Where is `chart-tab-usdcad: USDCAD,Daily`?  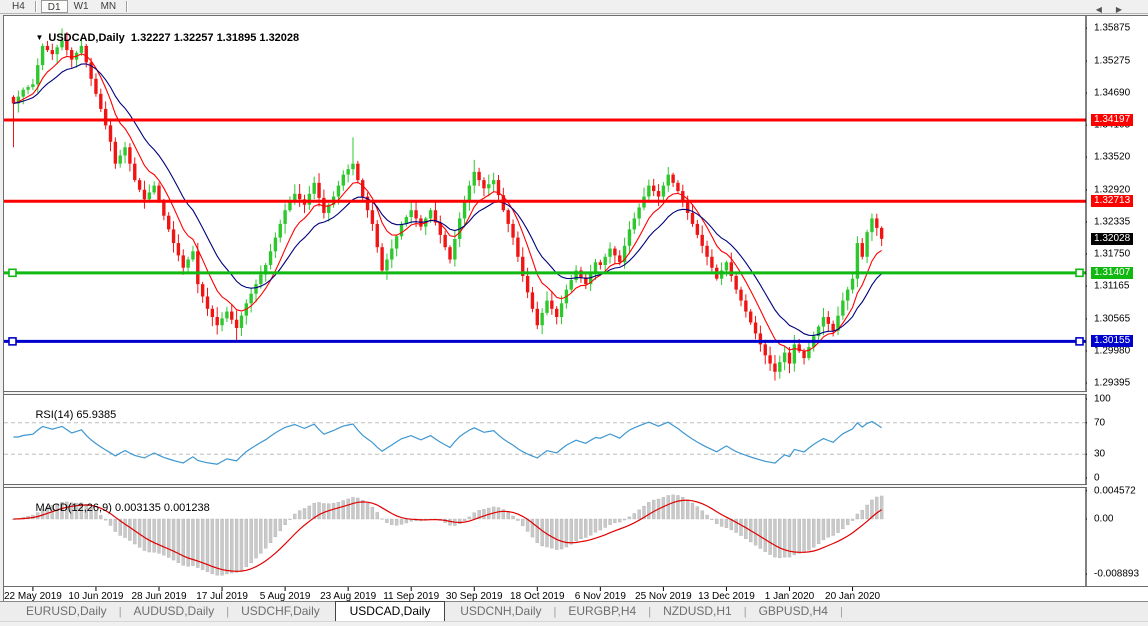
chart-tab-usdcad: USDCAD,Daily is located at coordinates (390, 611).